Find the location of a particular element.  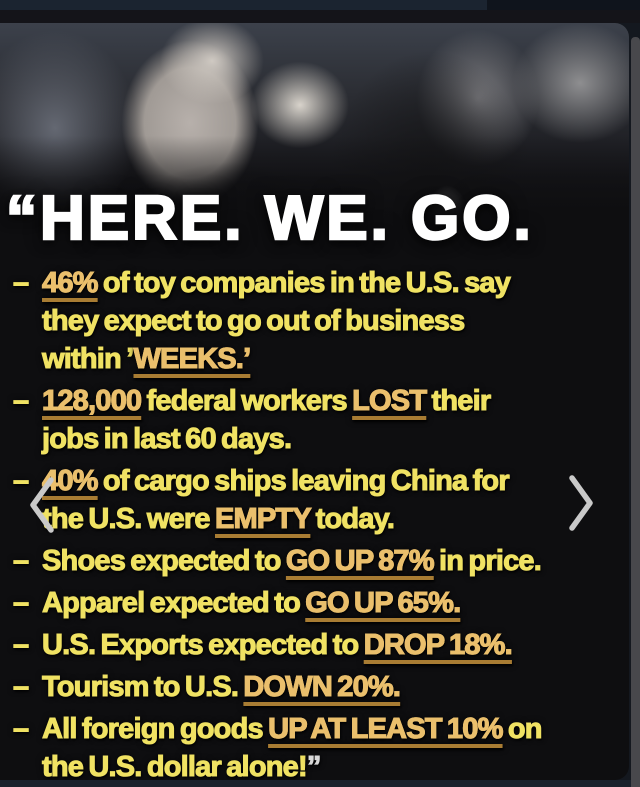

meme-text-line: – Shoes expected to GO UP 87% in price. is located at coordinates (314, 561).